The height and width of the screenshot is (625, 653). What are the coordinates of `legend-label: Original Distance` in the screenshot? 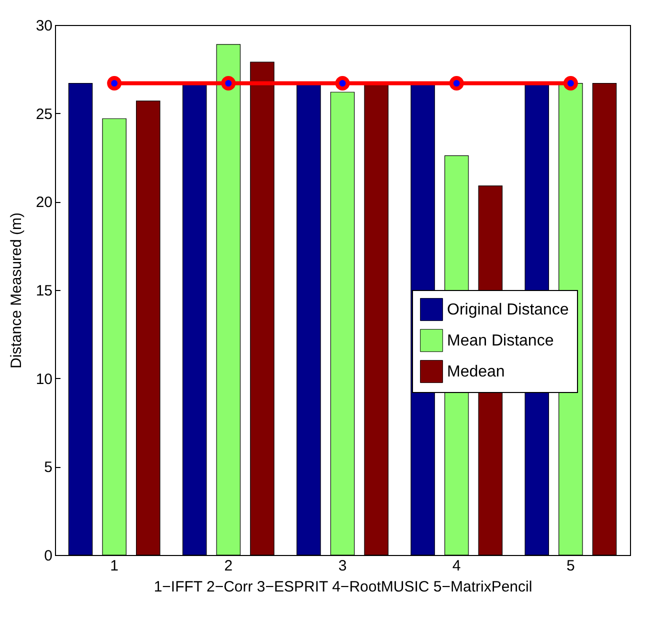 It's located at (508, 310).